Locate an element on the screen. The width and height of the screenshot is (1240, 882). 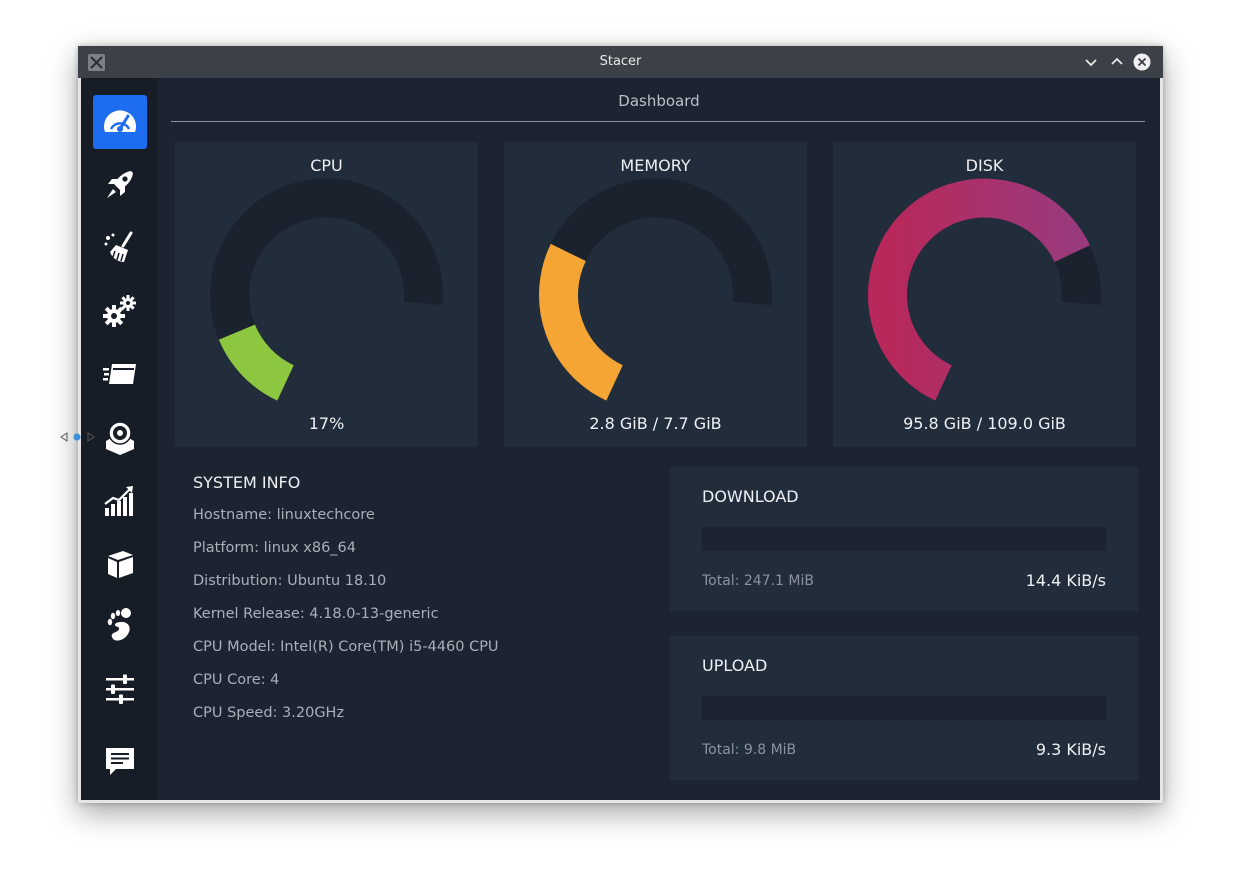
system-info-cpu-model: CPU Model: Intel(R) Core(TM) i5-4460 CPU is located at coordinates (346, 647).